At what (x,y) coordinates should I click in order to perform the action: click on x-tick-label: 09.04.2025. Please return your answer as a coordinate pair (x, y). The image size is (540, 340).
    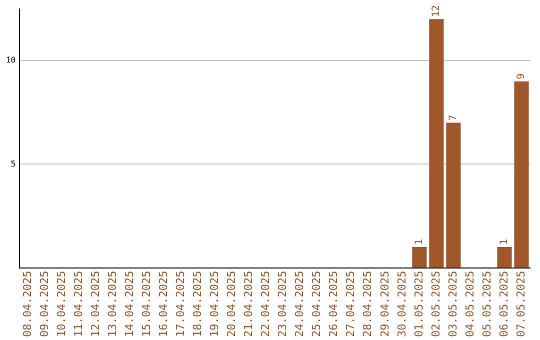
    Looking at the image, I should click on (45, 304).